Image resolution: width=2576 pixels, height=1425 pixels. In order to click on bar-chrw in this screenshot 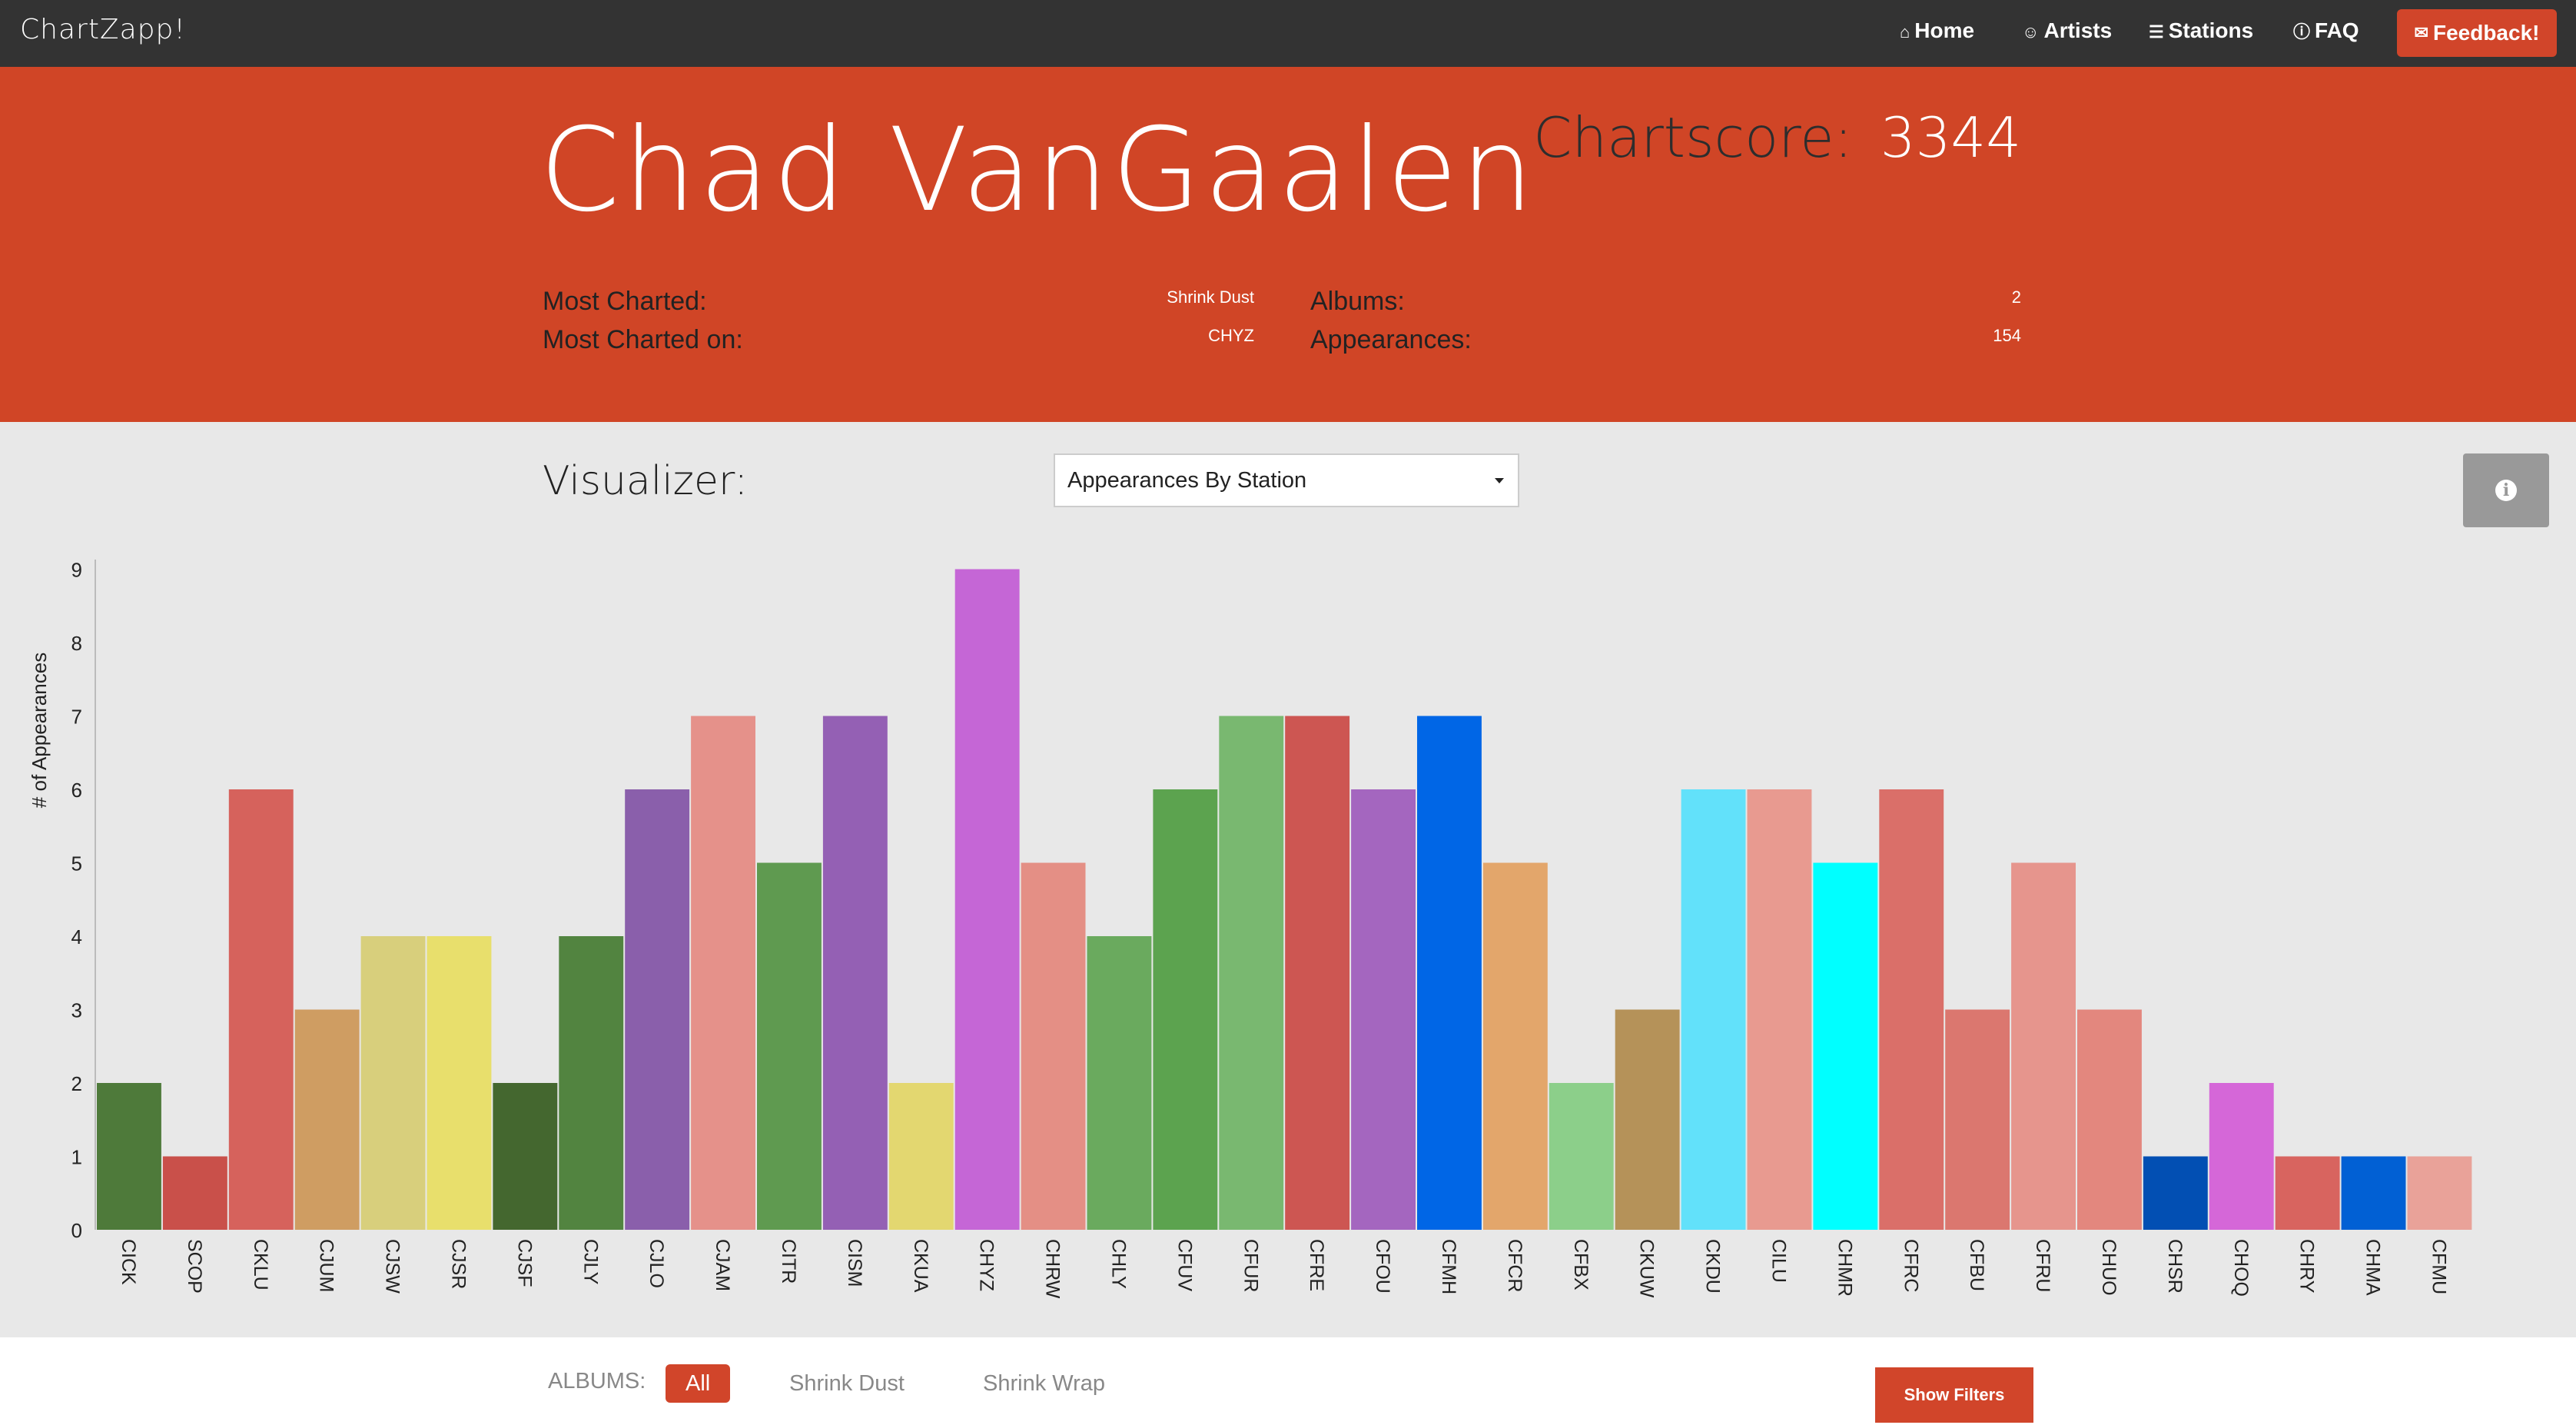, I will do `click(1053, 1047)`.